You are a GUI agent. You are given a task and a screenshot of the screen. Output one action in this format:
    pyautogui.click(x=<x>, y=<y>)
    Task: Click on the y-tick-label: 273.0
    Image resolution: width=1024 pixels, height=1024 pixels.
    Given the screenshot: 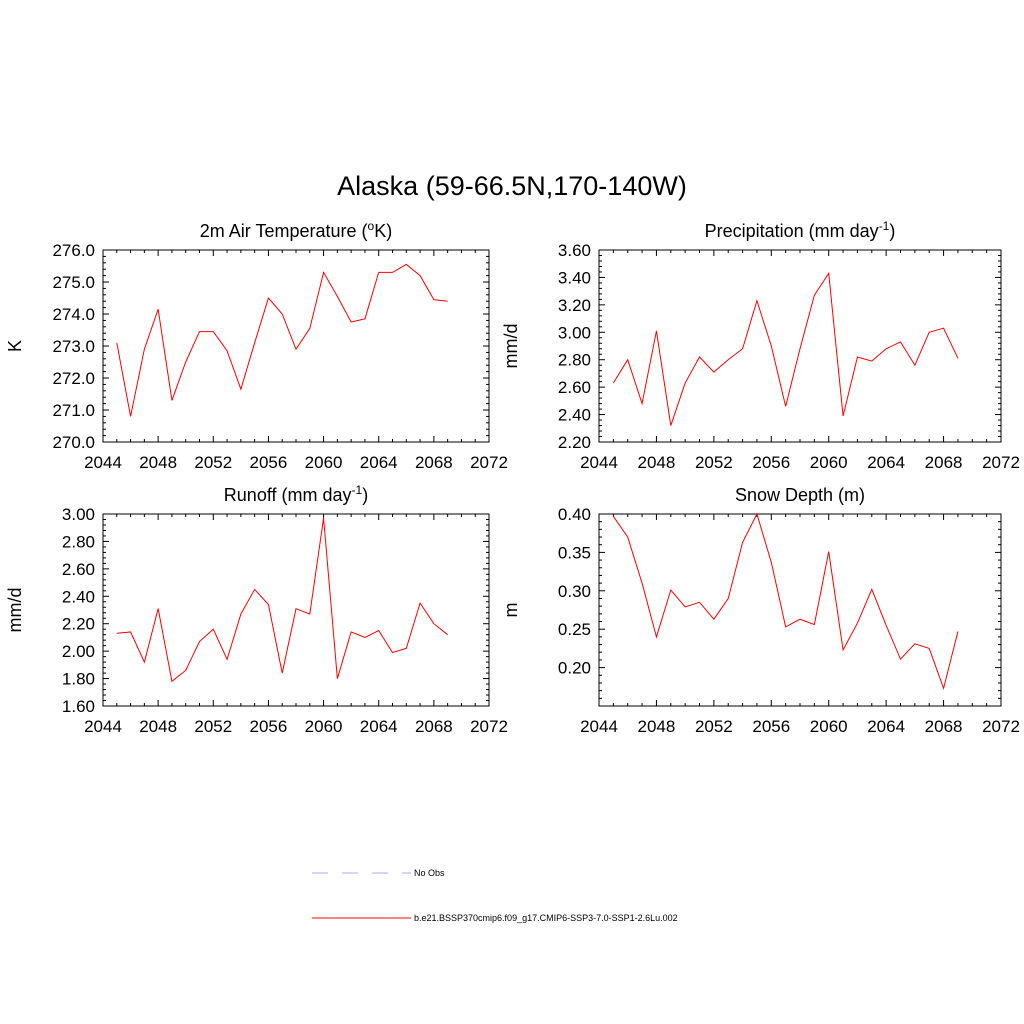 What is the action you would take?
    pyautogui.click(x=73, y=346)
    